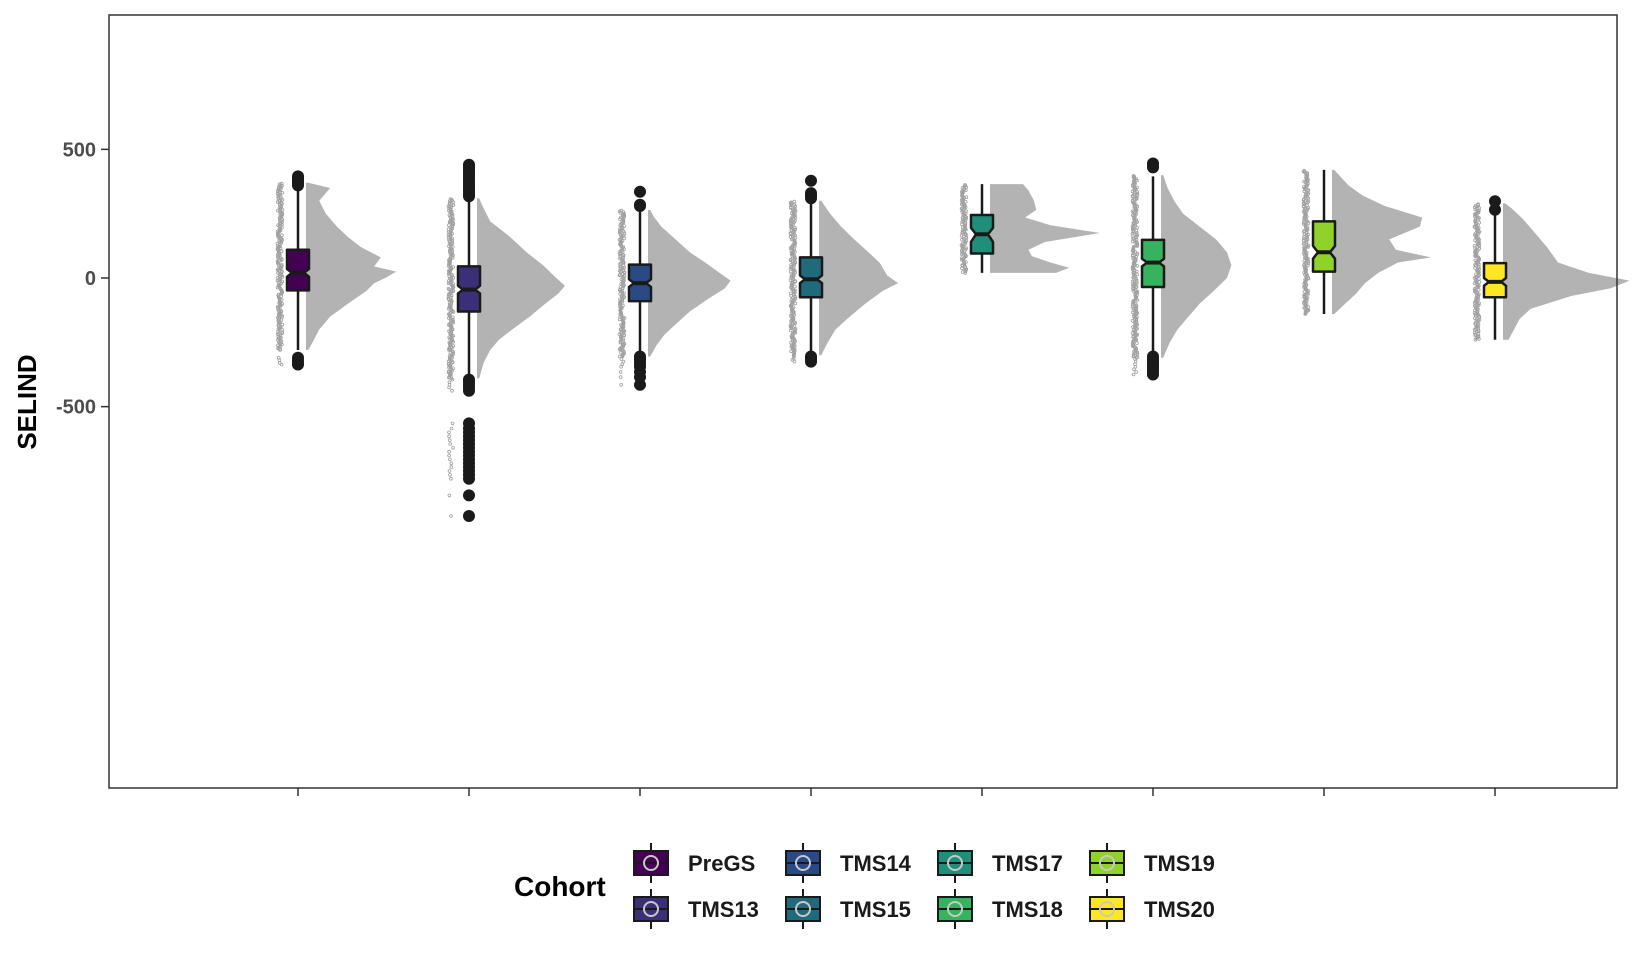 The width and height of the screenshot is (1632, 960). What do you see at coordinates (694, 863) in the screenshot?
I see `legend-item-pregs: PreGS` at bounding box center [694, 863].